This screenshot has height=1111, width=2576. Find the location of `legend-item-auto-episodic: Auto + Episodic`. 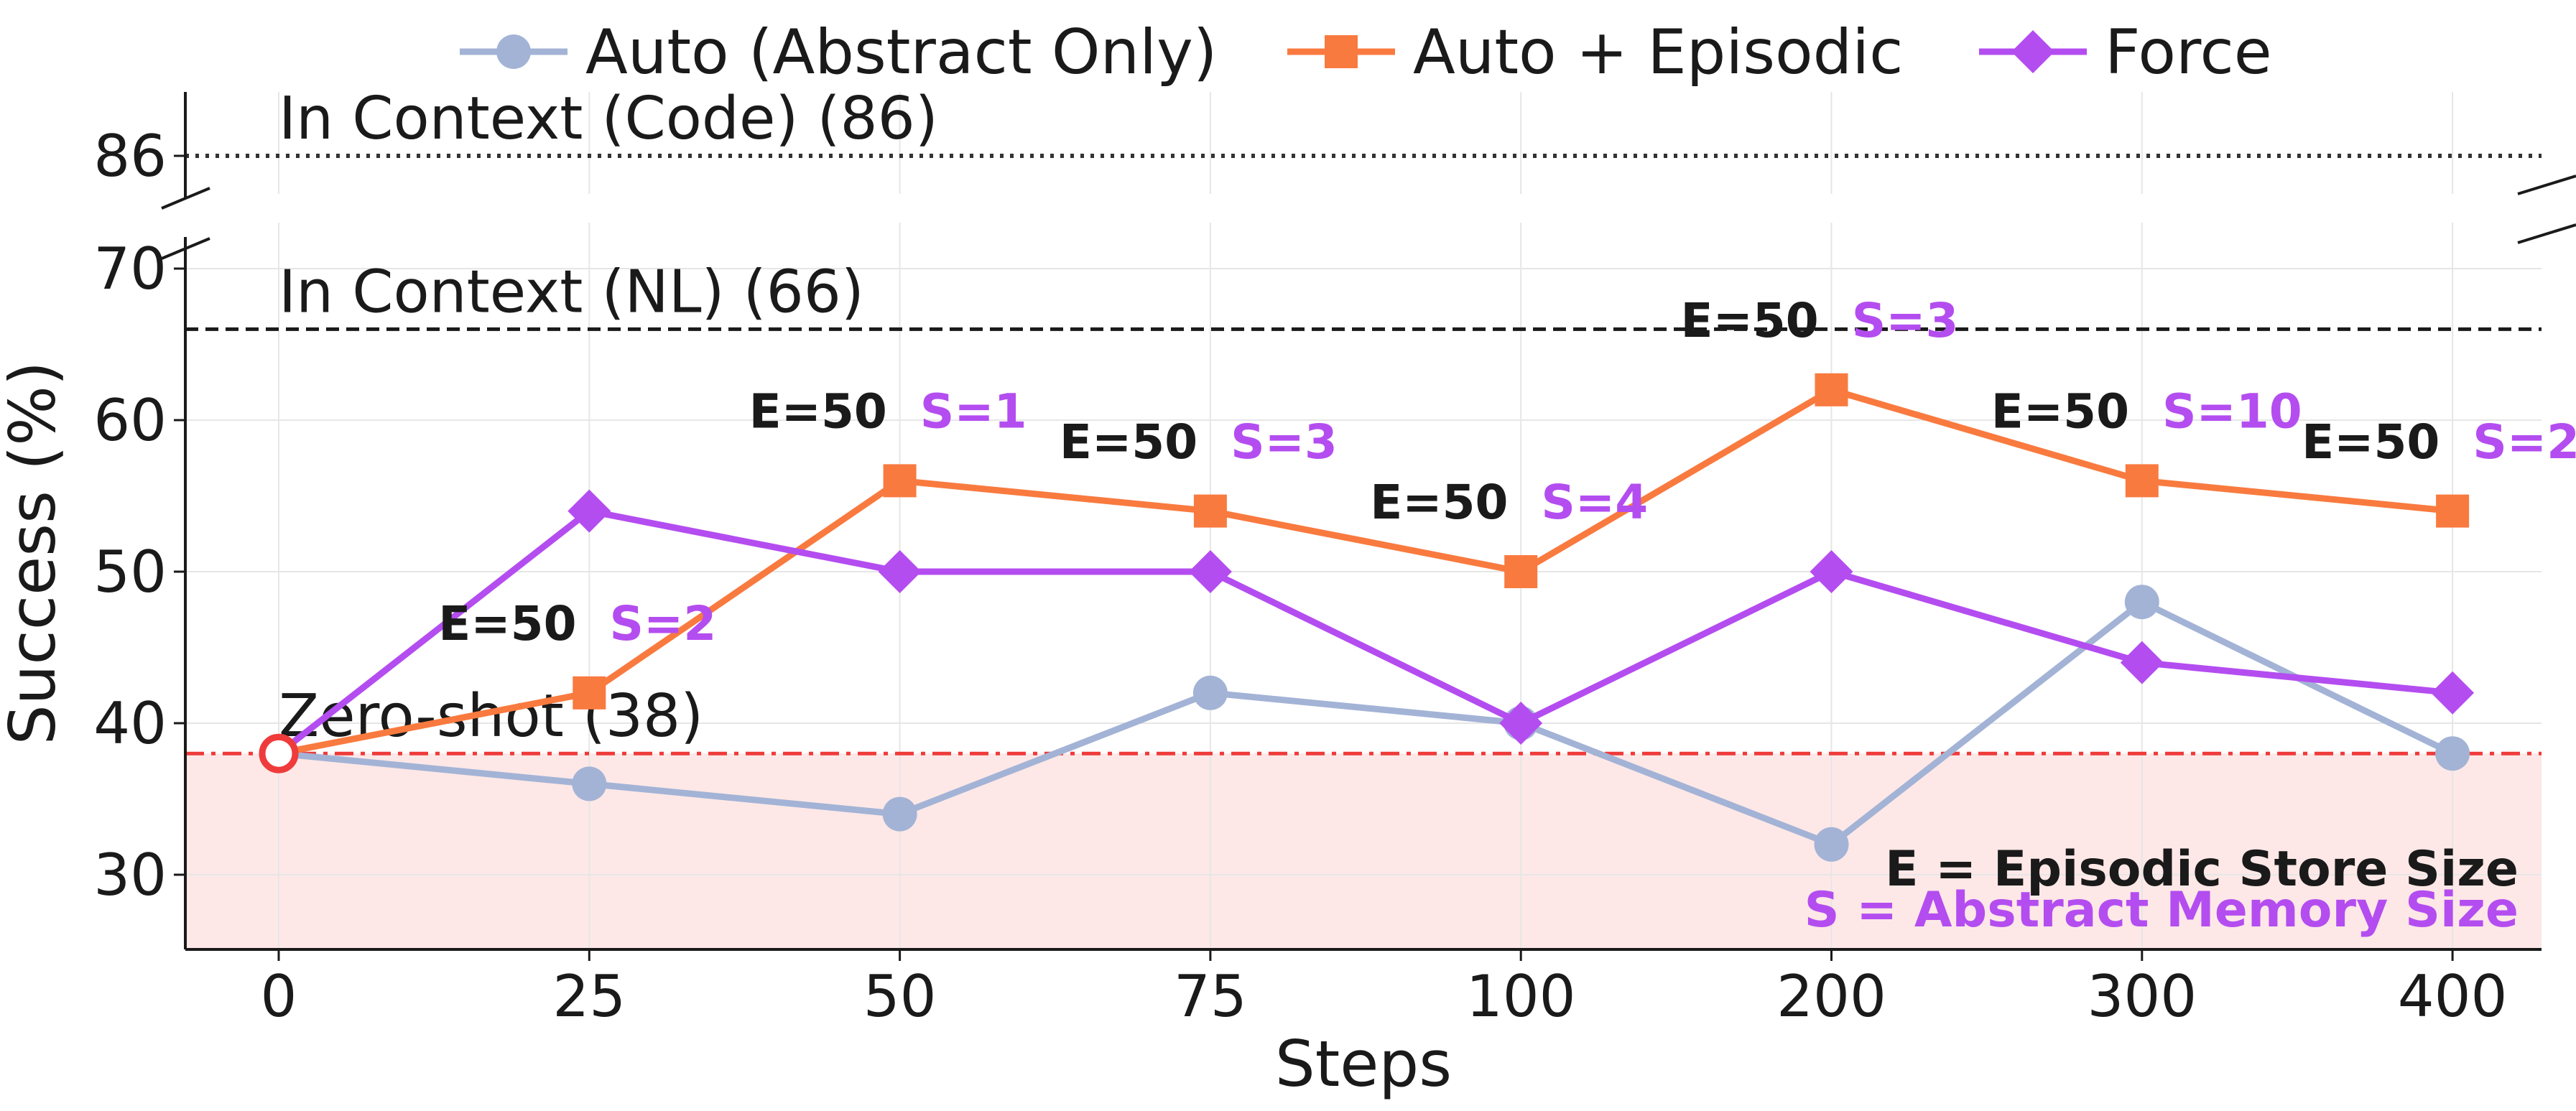

legend-item-auto-episodic: Auto + Episodic is located at coordinates (1595, 52).